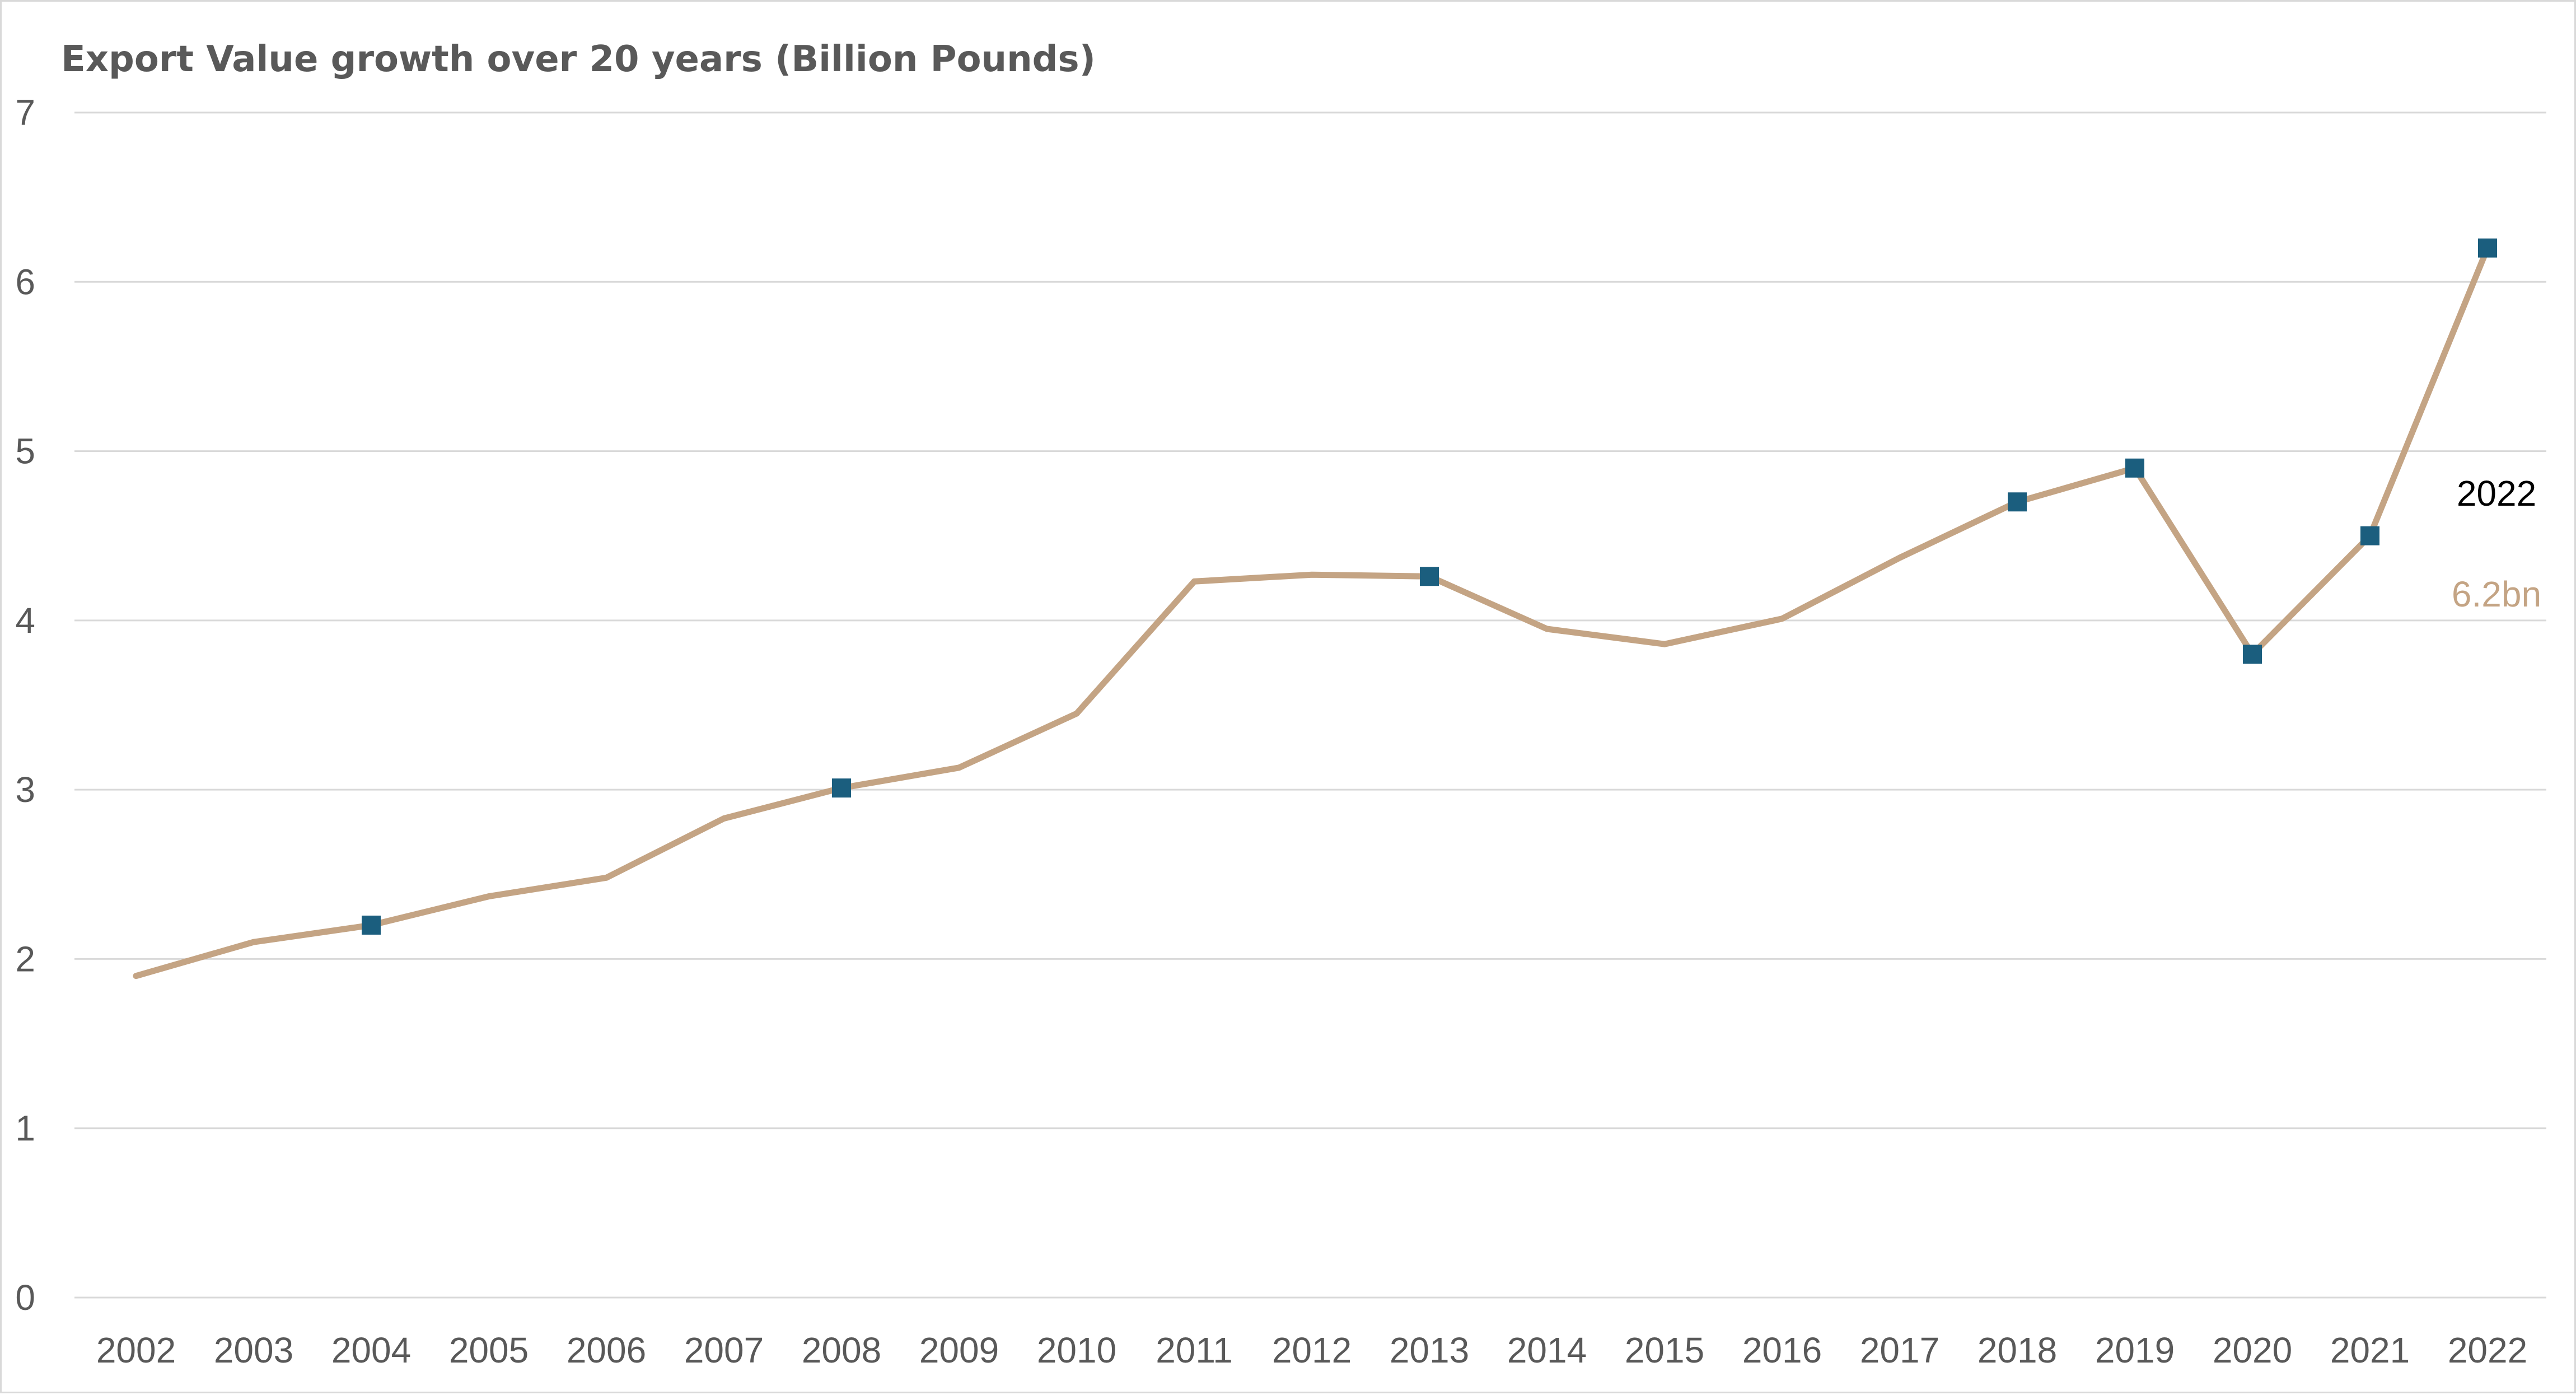  I want to click on y-tick-label: 5, so click(25, 451).